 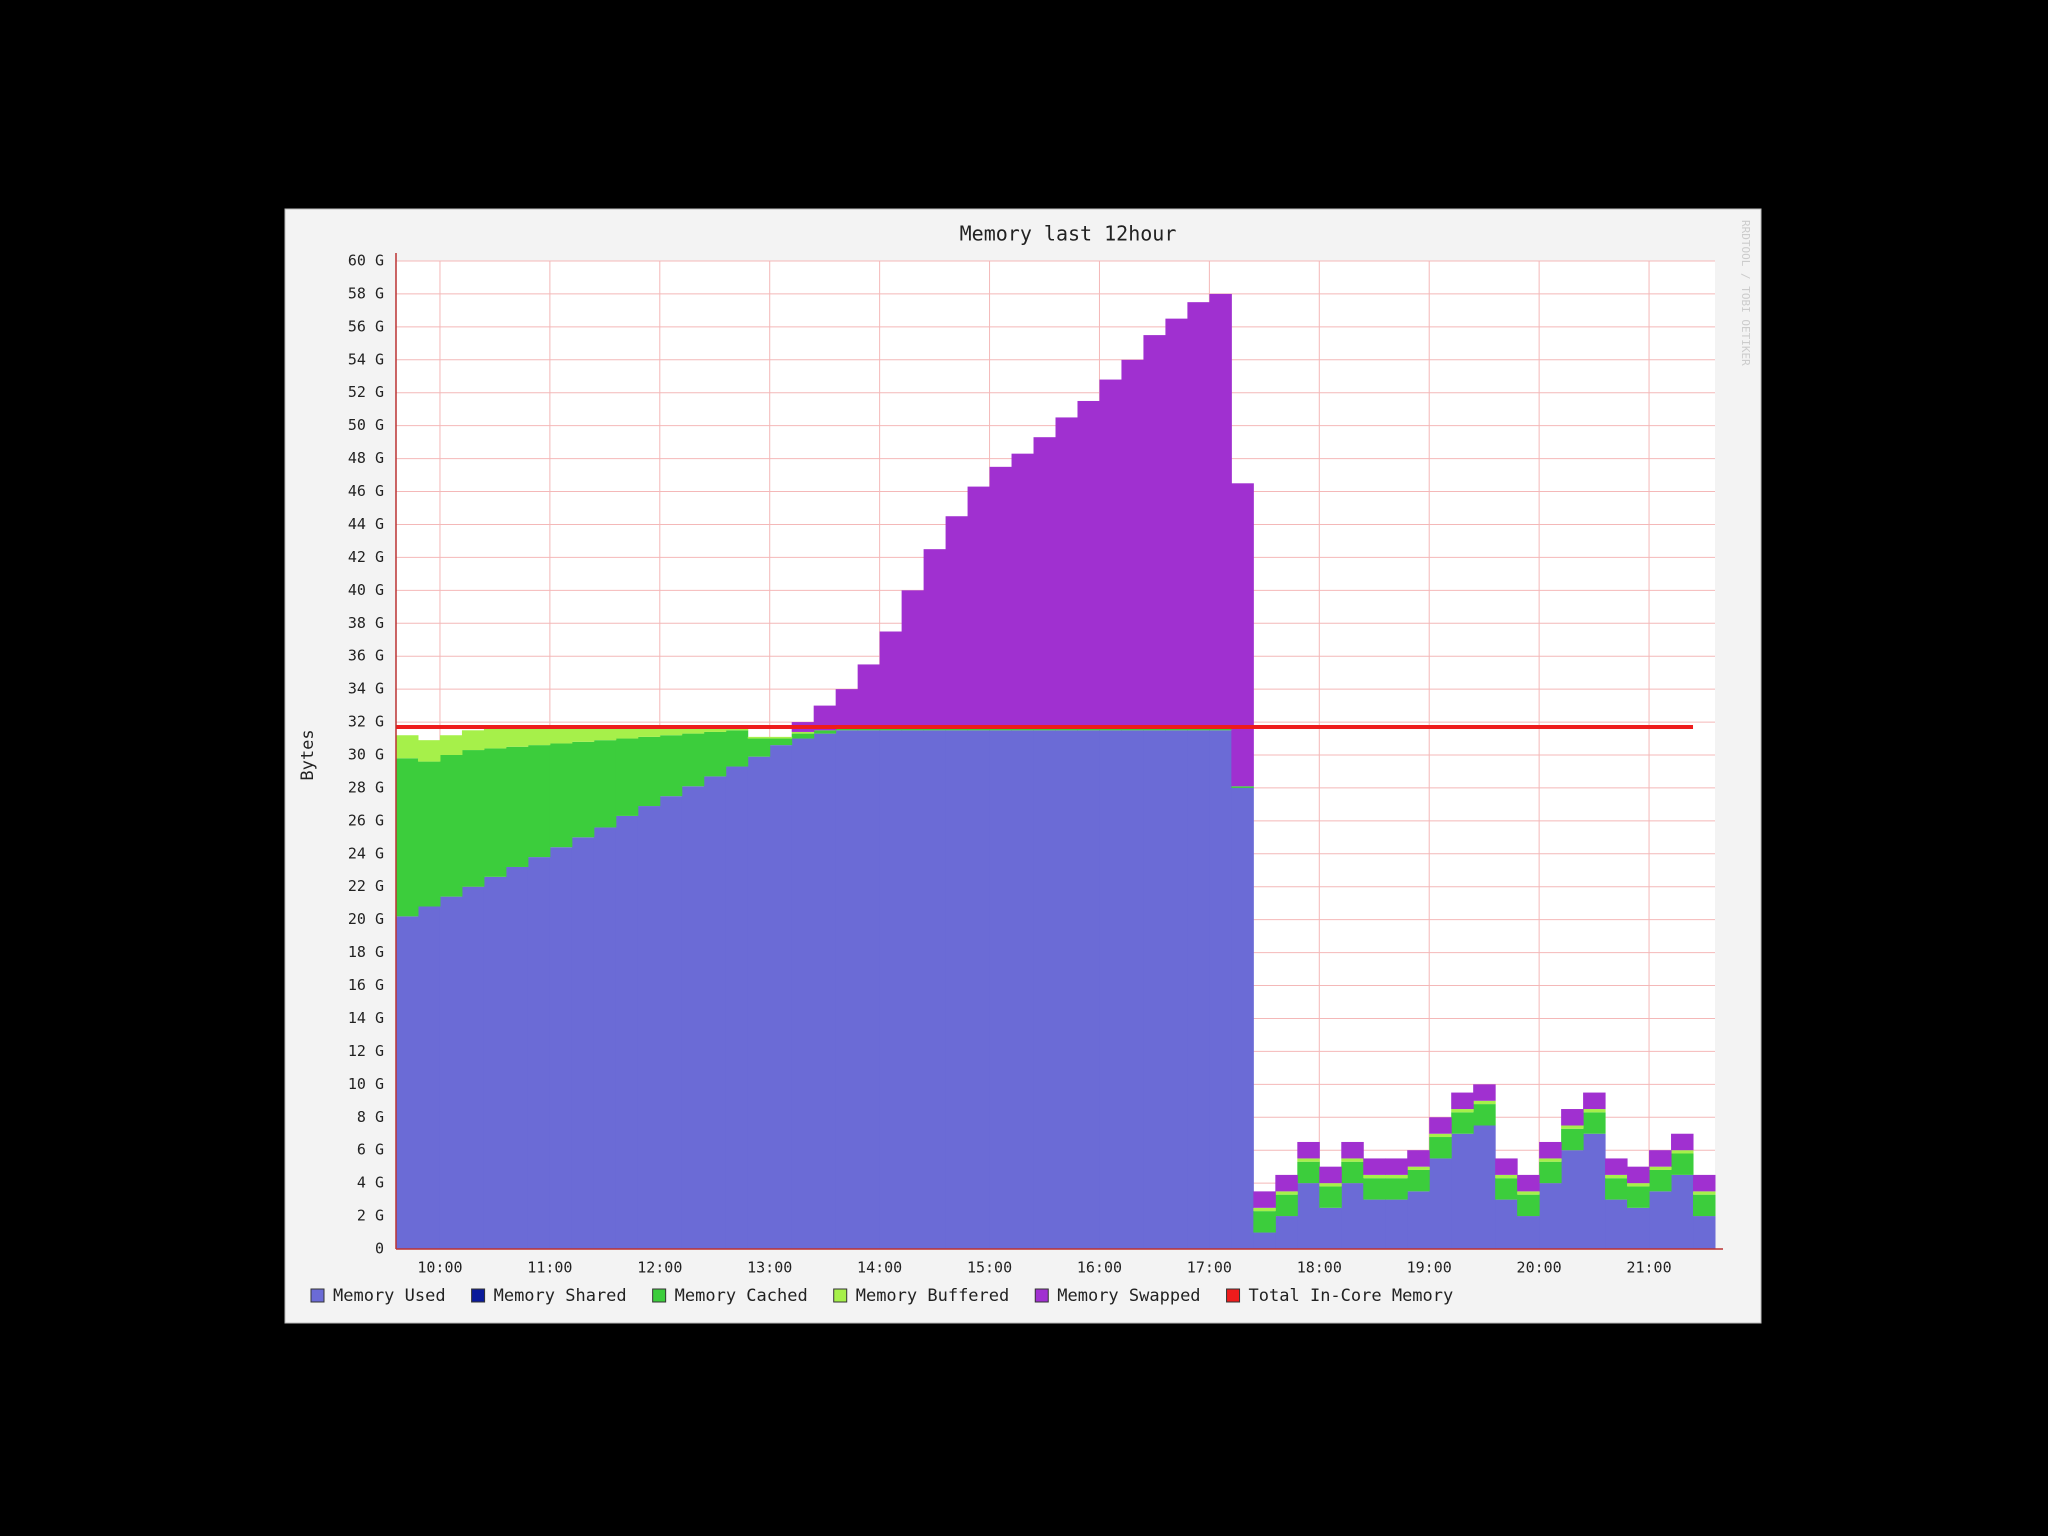 I want to click on y-tick-label: 36 G, so click(x=366, y=656).